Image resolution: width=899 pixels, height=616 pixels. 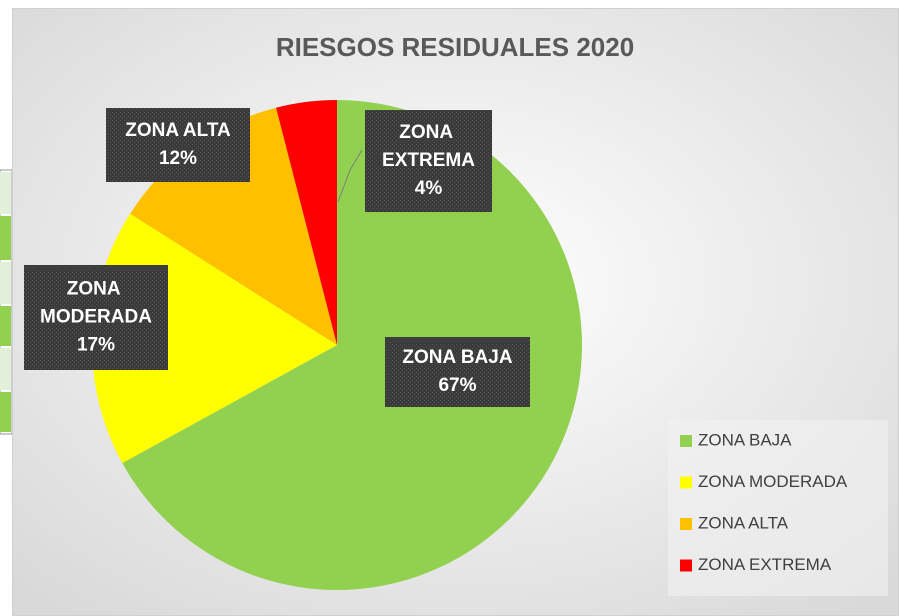 What do you see at coordinates (96, 345) in the screenshot?
I see `data-label-value: 17%` at bounding box center [96, 345].